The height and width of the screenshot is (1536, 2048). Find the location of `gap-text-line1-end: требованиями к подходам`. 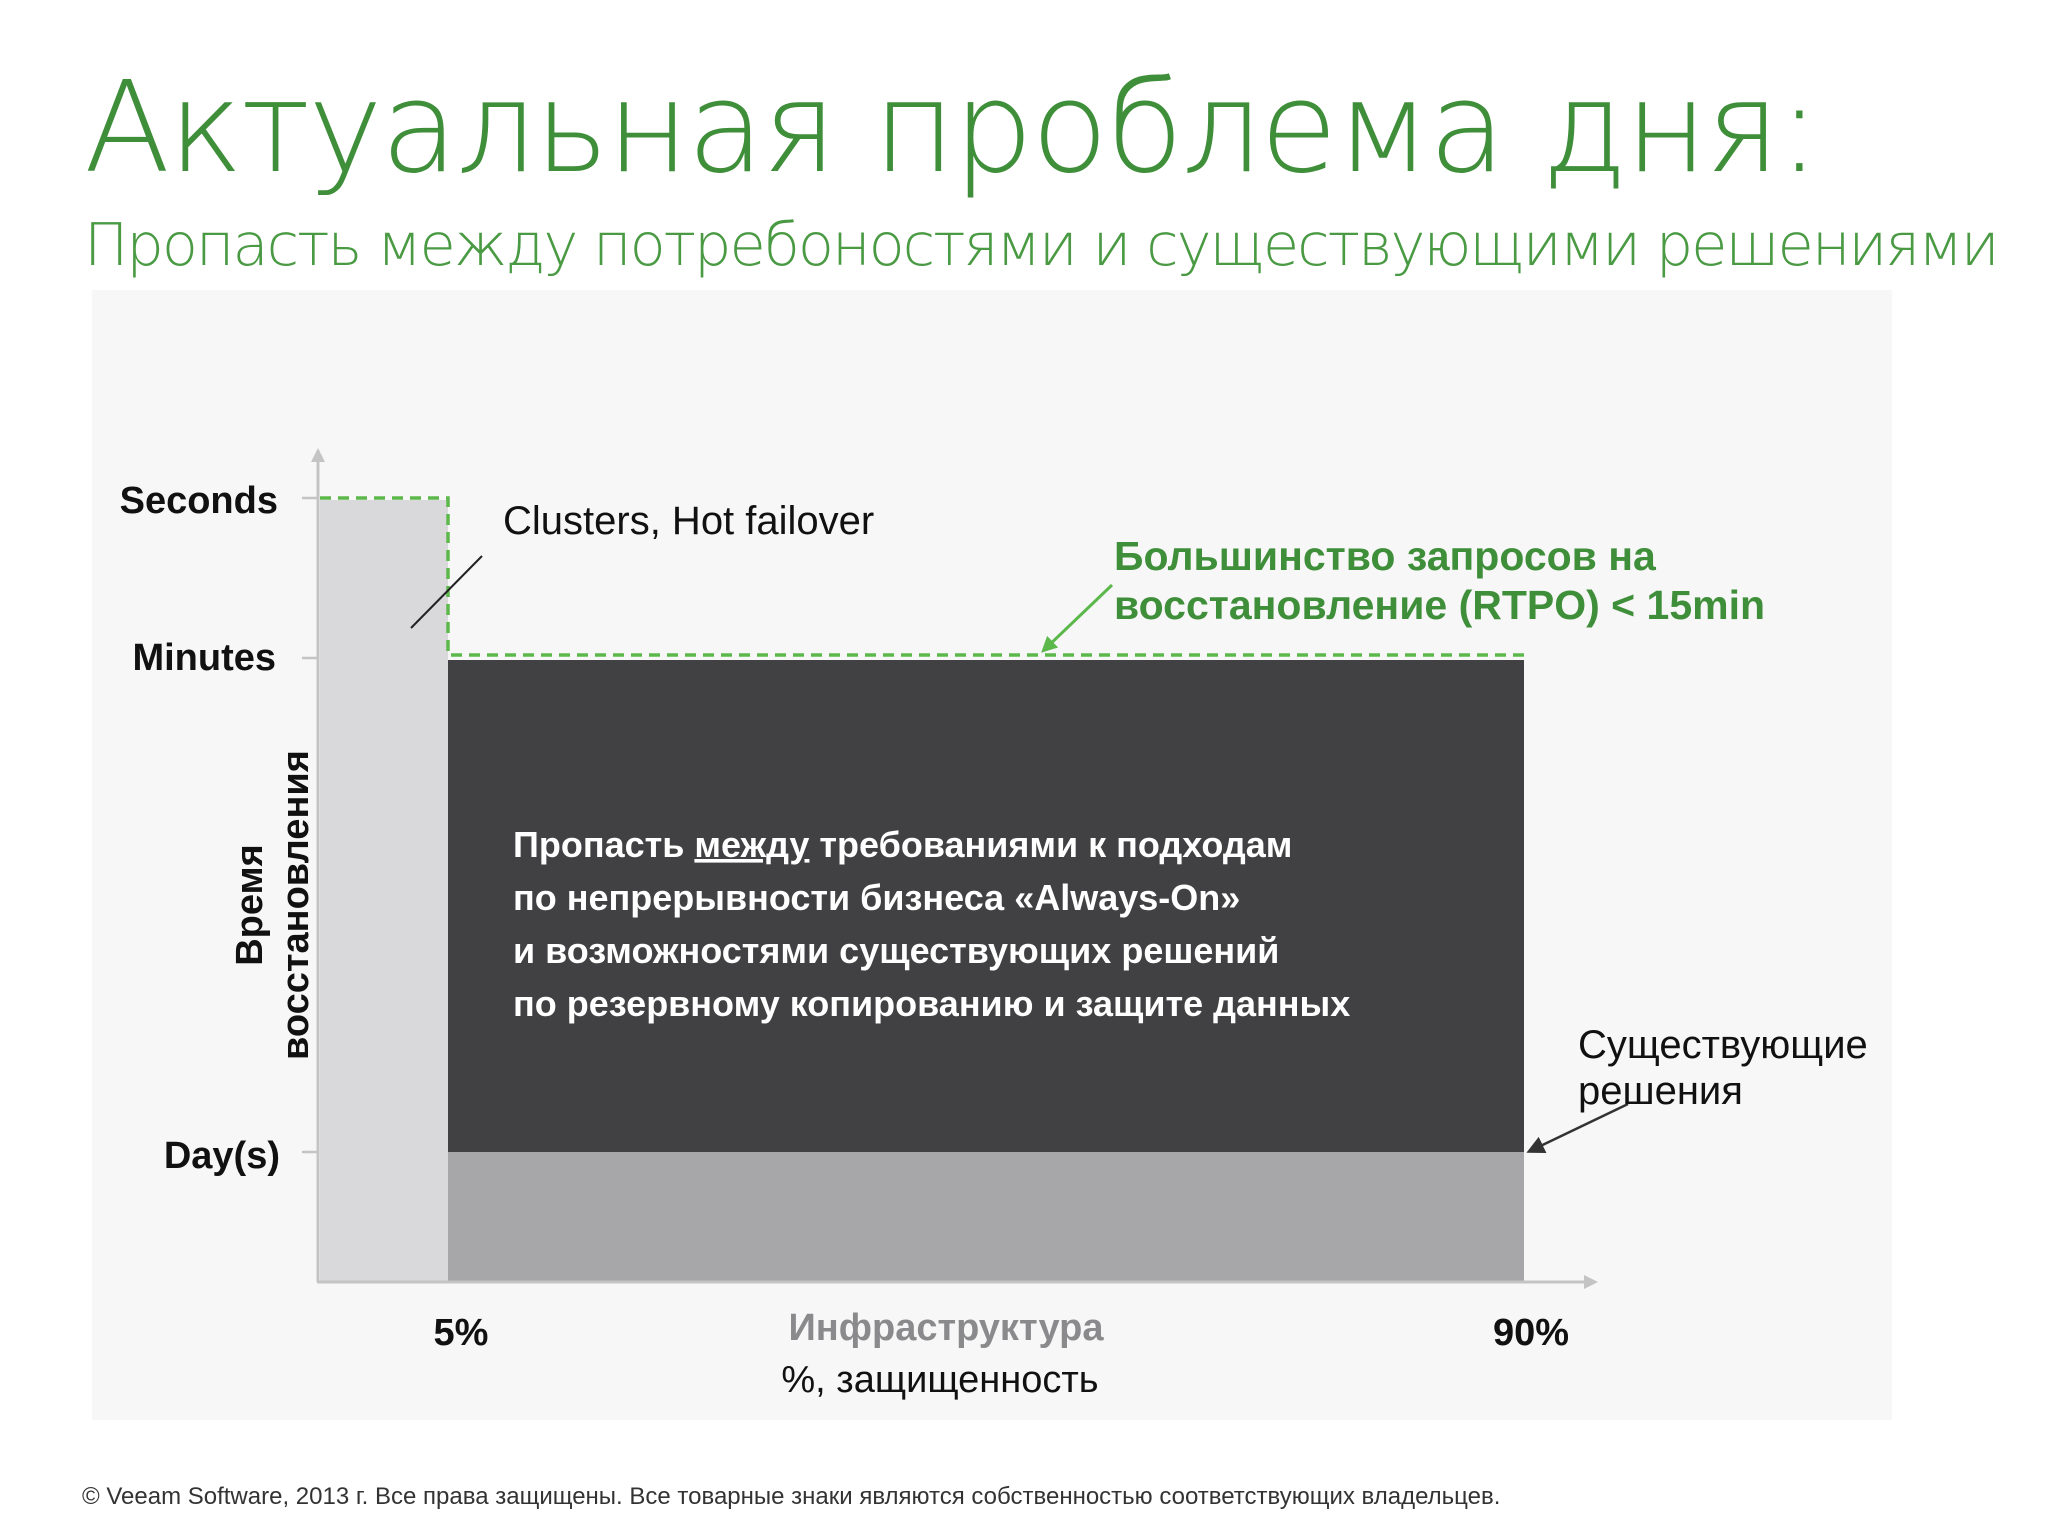

gap-text-line1-end: требованиями к подходам is located at coordinates (1050, 844).